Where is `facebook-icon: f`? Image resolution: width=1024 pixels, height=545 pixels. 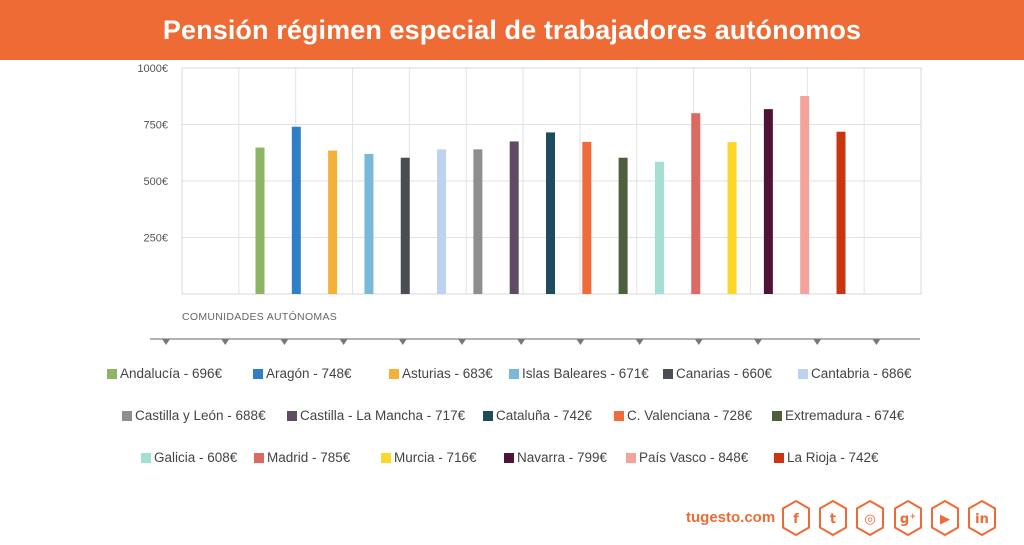
facebook-icon: f is located at coordinates (796, 518).